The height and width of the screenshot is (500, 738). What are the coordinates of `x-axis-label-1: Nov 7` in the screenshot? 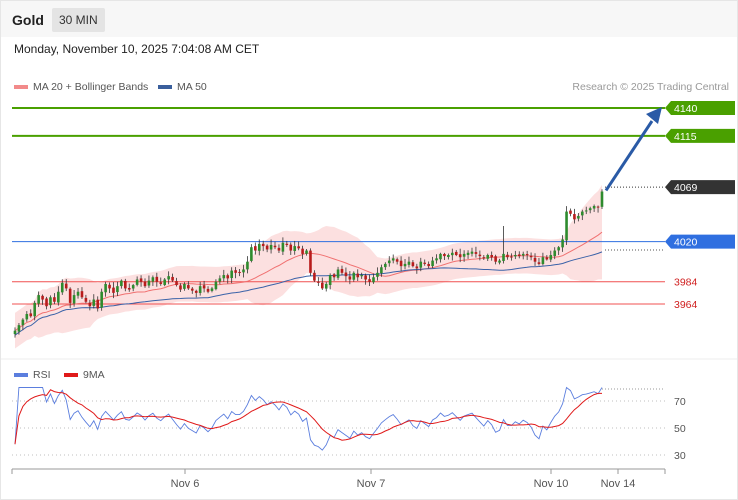 It's located at (371, 484).